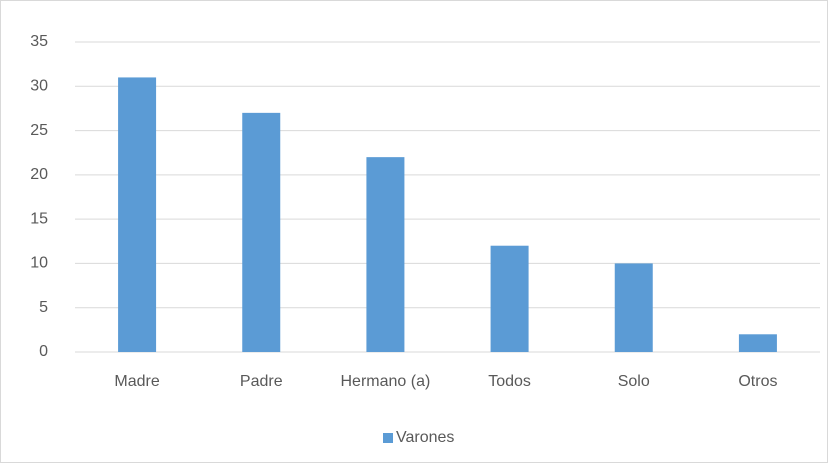 This screenshot has width=833, height=466. I want to click on x-tick-label: Otros, so click(757, 381).